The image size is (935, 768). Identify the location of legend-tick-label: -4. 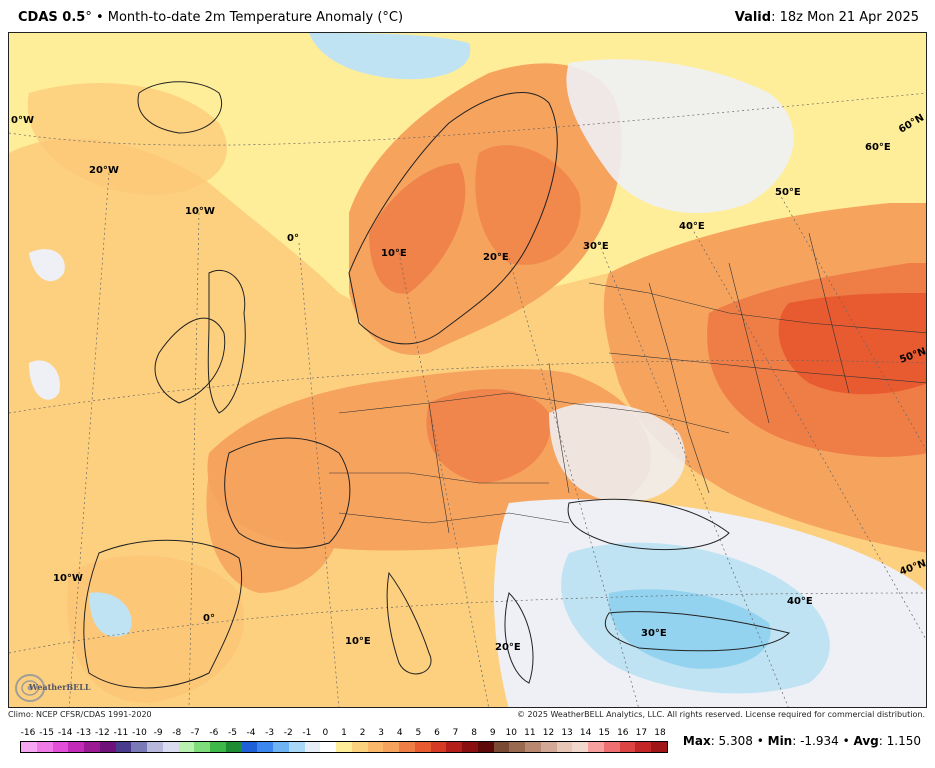
(251, 733).